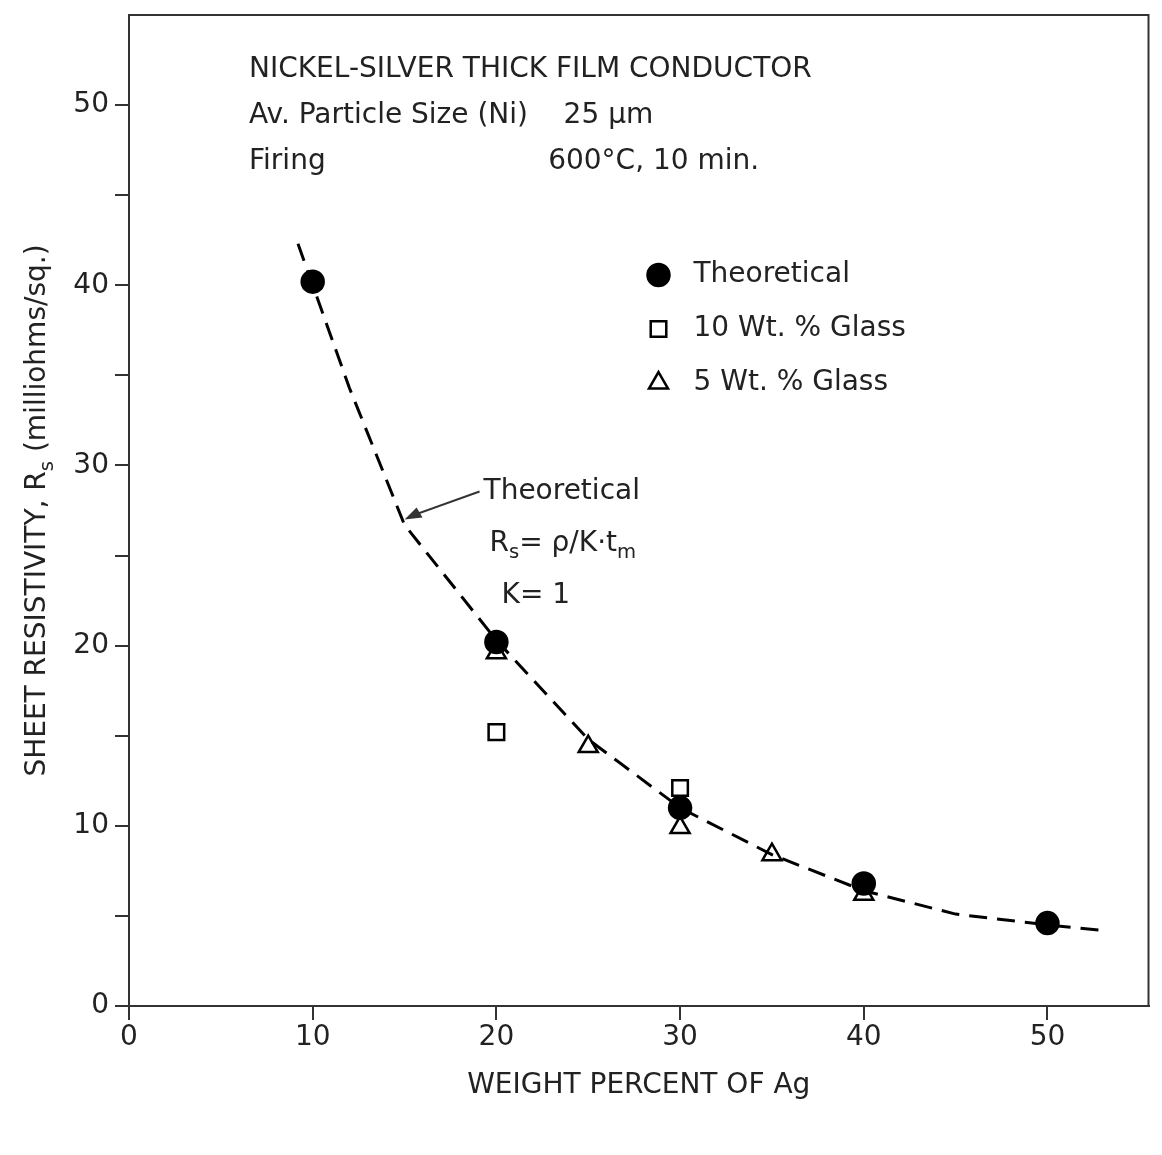 The width and height of the screenshot is (1162, 1155). Describe the element at coordinates (100, 1004) in the screenshot. I see `y-tick-label: 0` at that location.